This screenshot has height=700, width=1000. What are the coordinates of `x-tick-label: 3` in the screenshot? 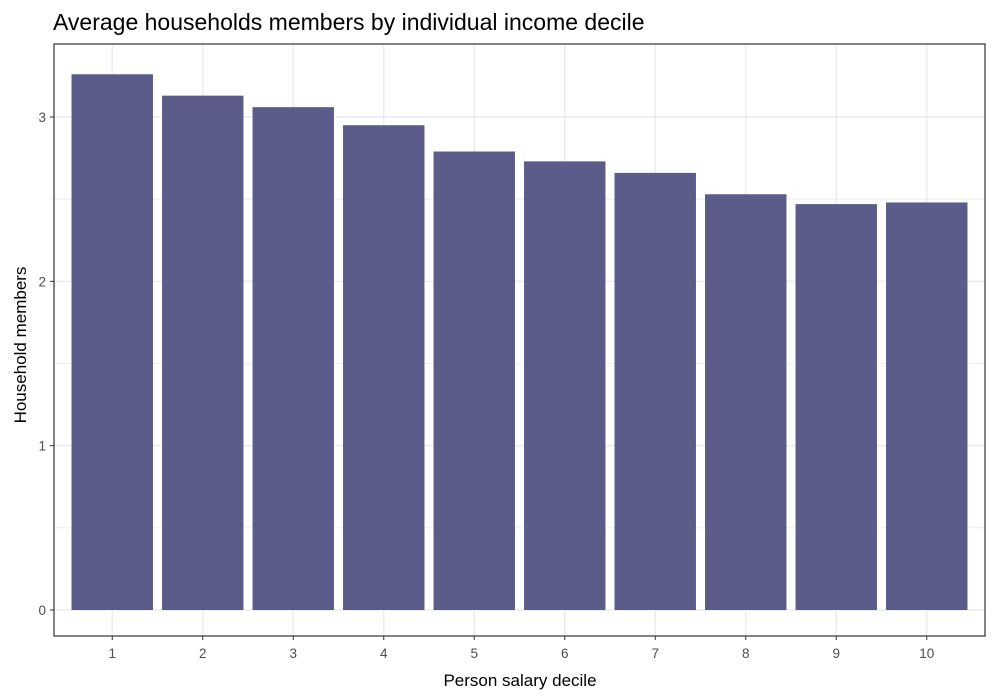 It's located at (293, 653).